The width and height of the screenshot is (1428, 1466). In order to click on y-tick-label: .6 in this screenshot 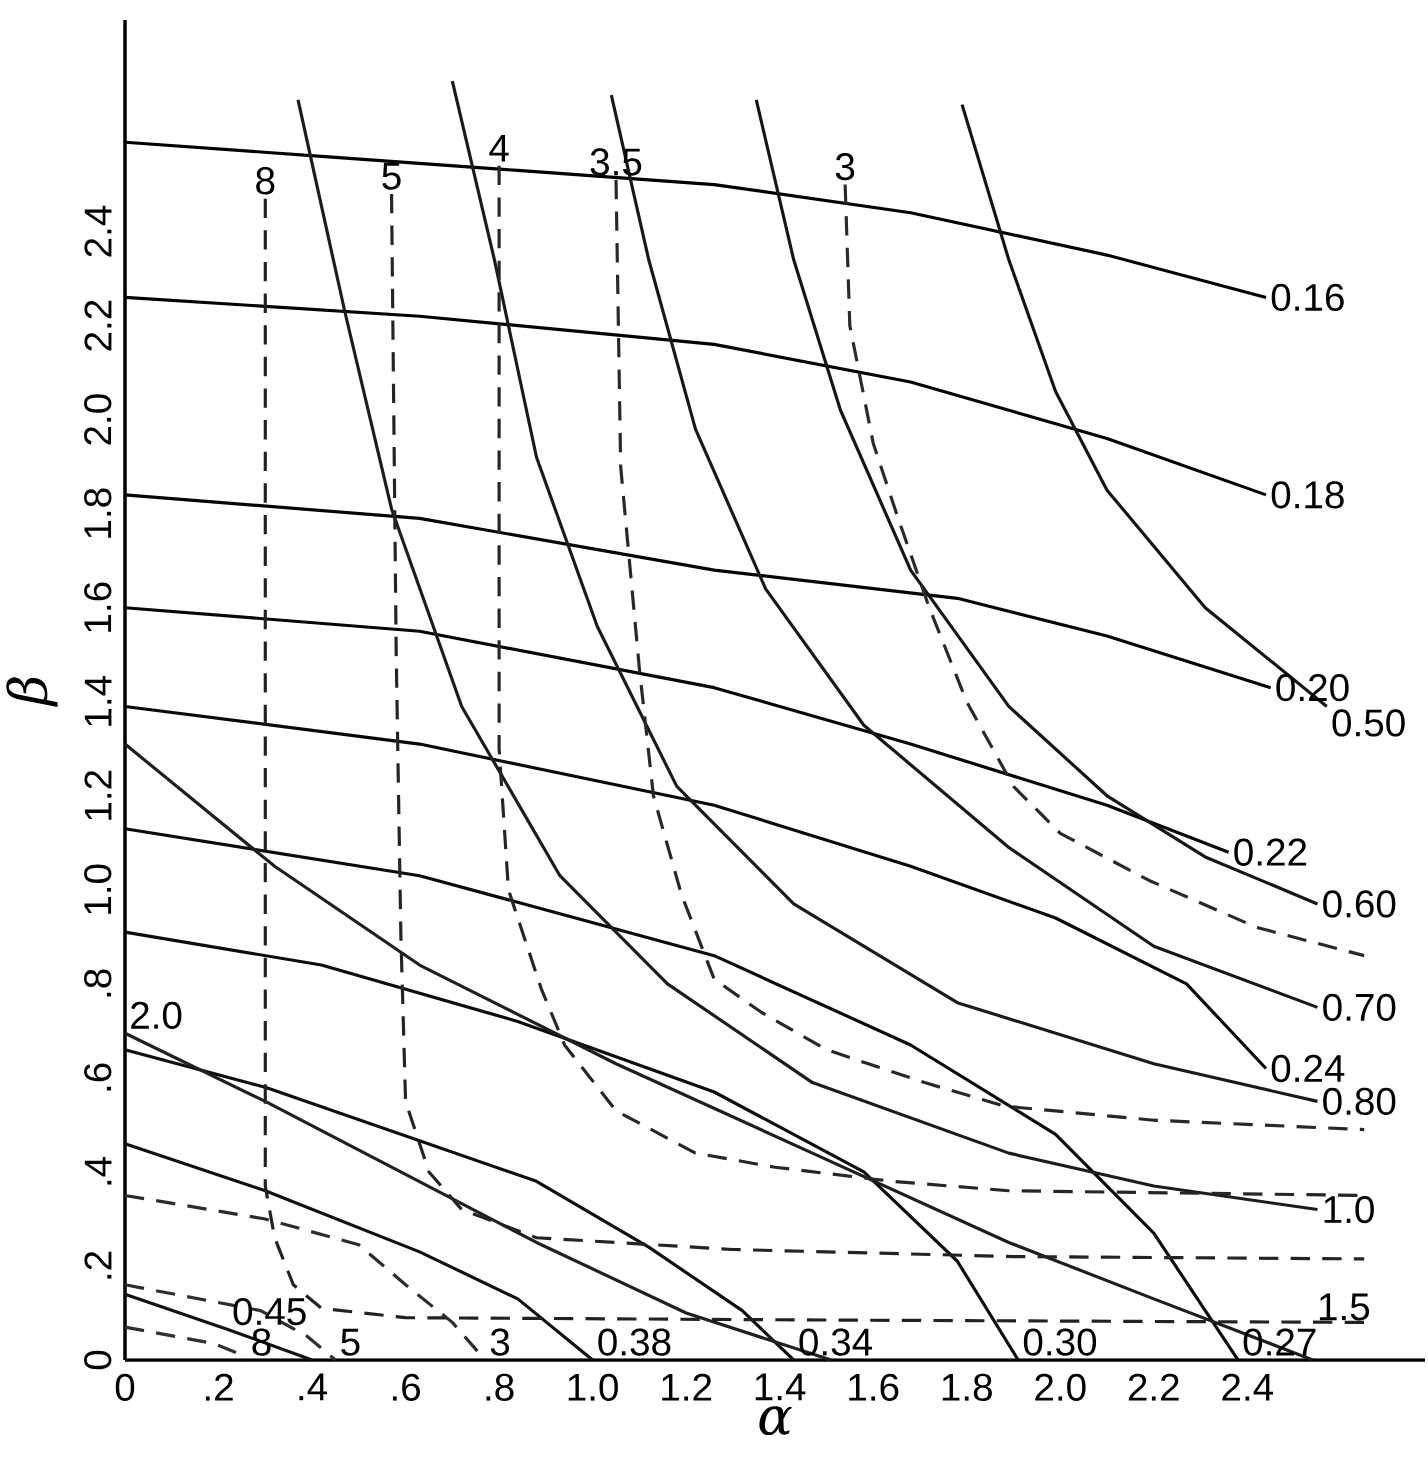, I will do `click(98, 1077)`.